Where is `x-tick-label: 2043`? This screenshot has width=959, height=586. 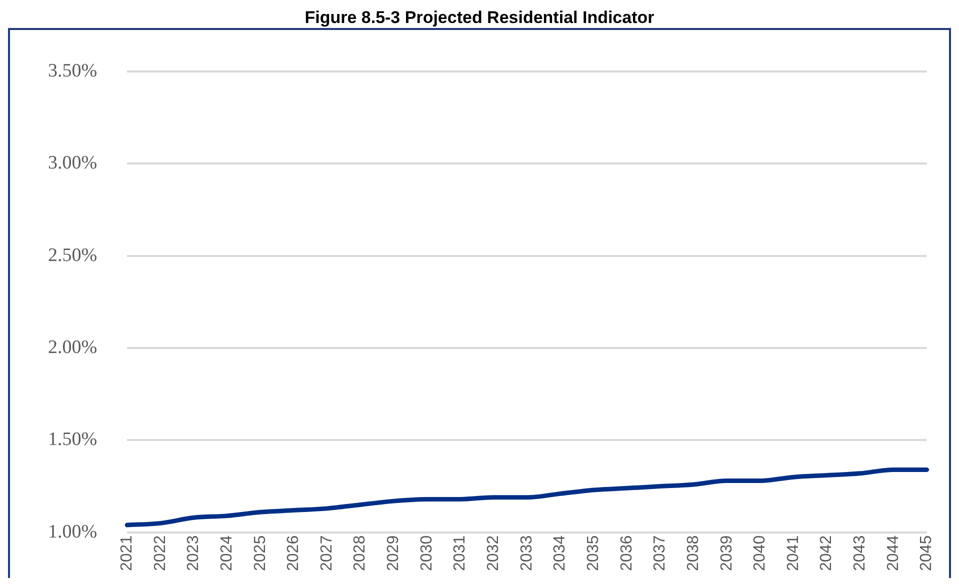
x-tick-label: 2043 is located at coordinates (860, 553).